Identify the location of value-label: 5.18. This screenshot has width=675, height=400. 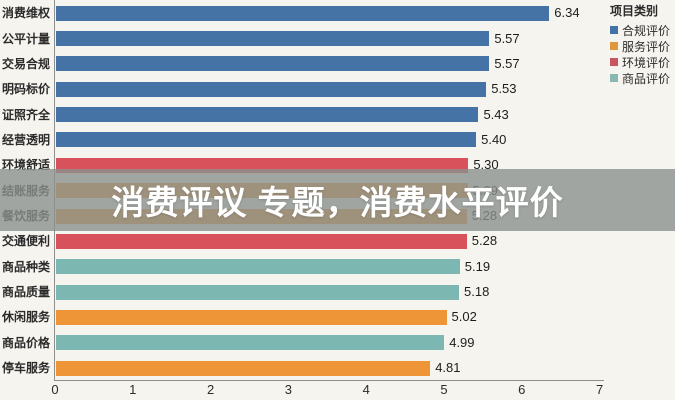
(477, 292).